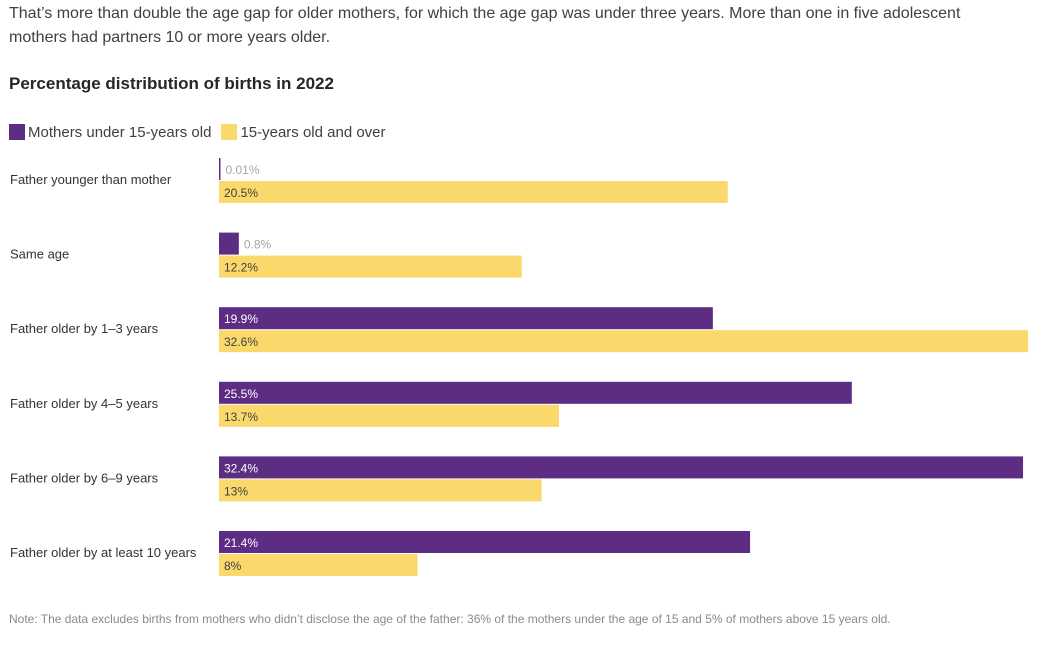 The height and width of the screenshot is (656, 1050). What do you see at coordinates (241, 543) in the screenshot?
I see `data-label-under15: 21.4%` at bounding box center [241, 543].